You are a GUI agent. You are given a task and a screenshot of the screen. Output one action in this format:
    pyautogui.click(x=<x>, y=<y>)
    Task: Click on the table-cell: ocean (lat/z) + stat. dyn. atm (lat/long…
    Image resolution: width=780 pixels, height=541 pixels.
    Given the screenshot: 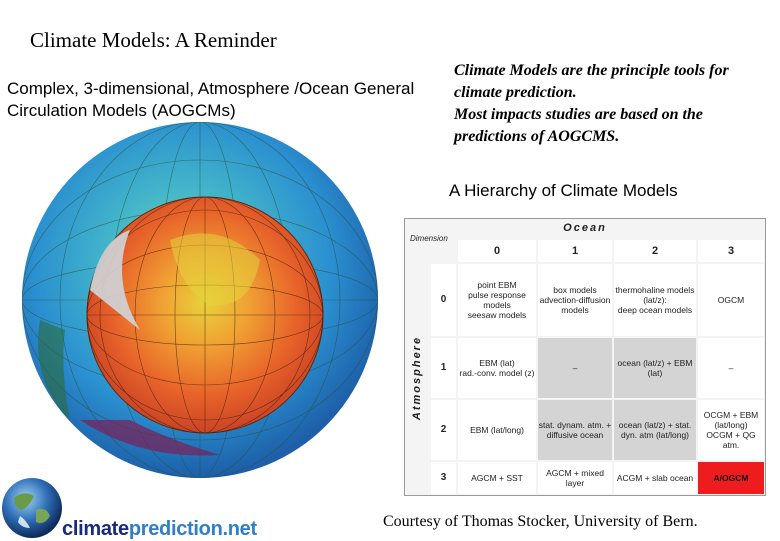 What is the action you would take?
    pyautogui.click(x=655, y=430)
    